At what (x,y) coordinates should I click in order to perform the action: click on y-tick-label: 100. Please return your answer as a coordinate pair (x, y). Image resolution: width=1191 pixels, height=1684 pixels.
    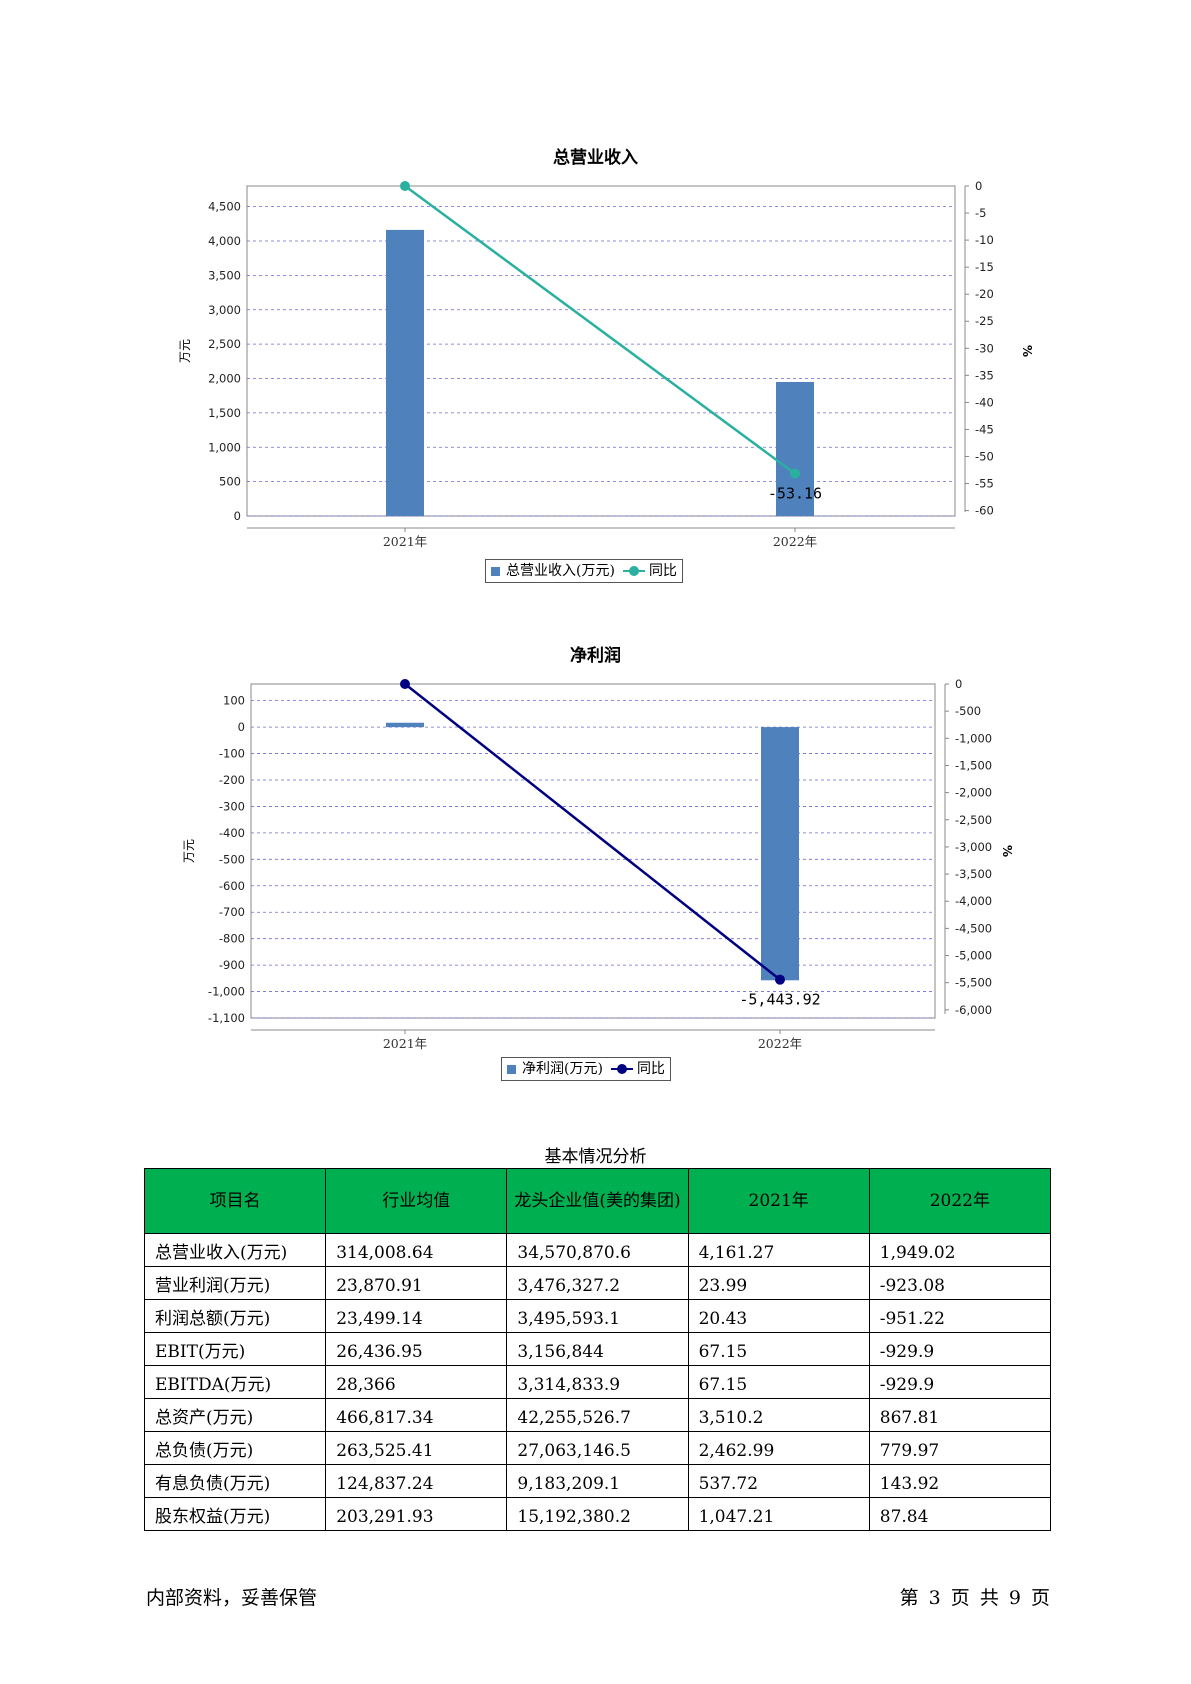
    Looking at the image, I should click on (234, 701).